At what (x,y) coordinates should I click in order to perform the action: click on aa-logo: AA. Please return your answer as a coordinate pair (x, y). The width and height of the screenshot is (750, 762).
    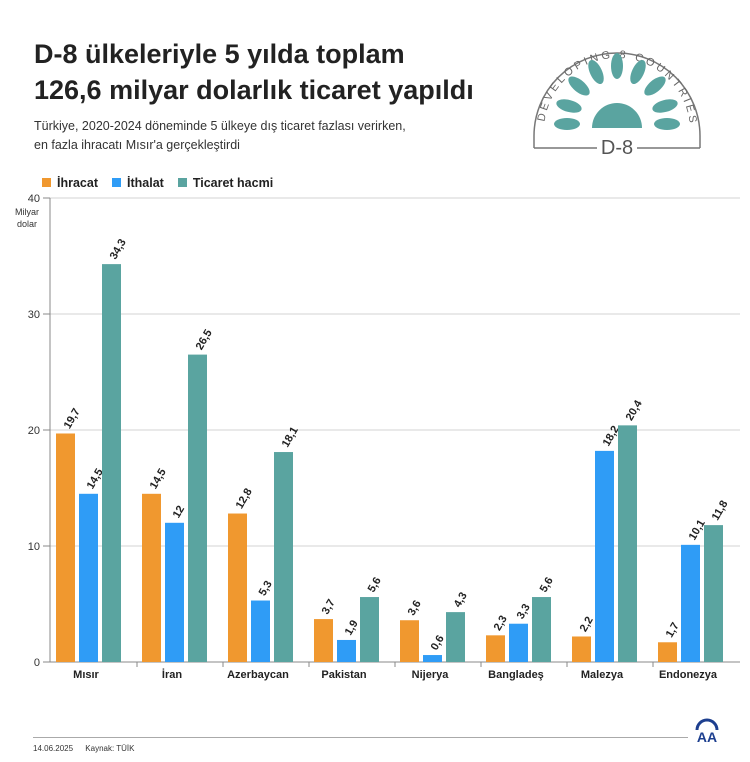
    Looking at the image, I should click on (707, 730).